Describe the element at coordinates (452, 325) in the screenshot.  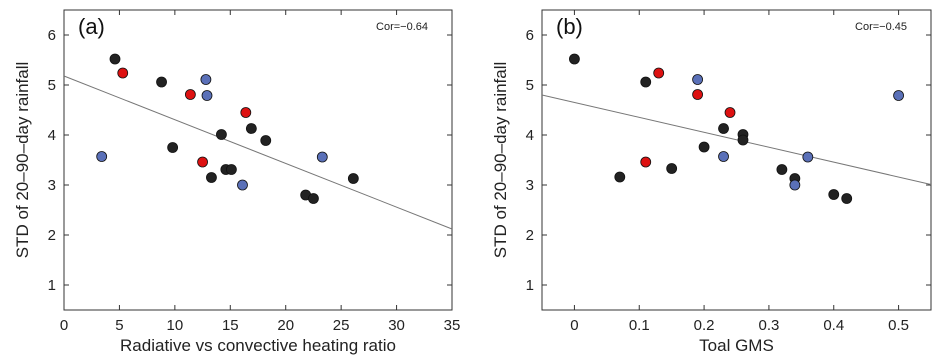
I see `x-tick-label: 35` at that location.